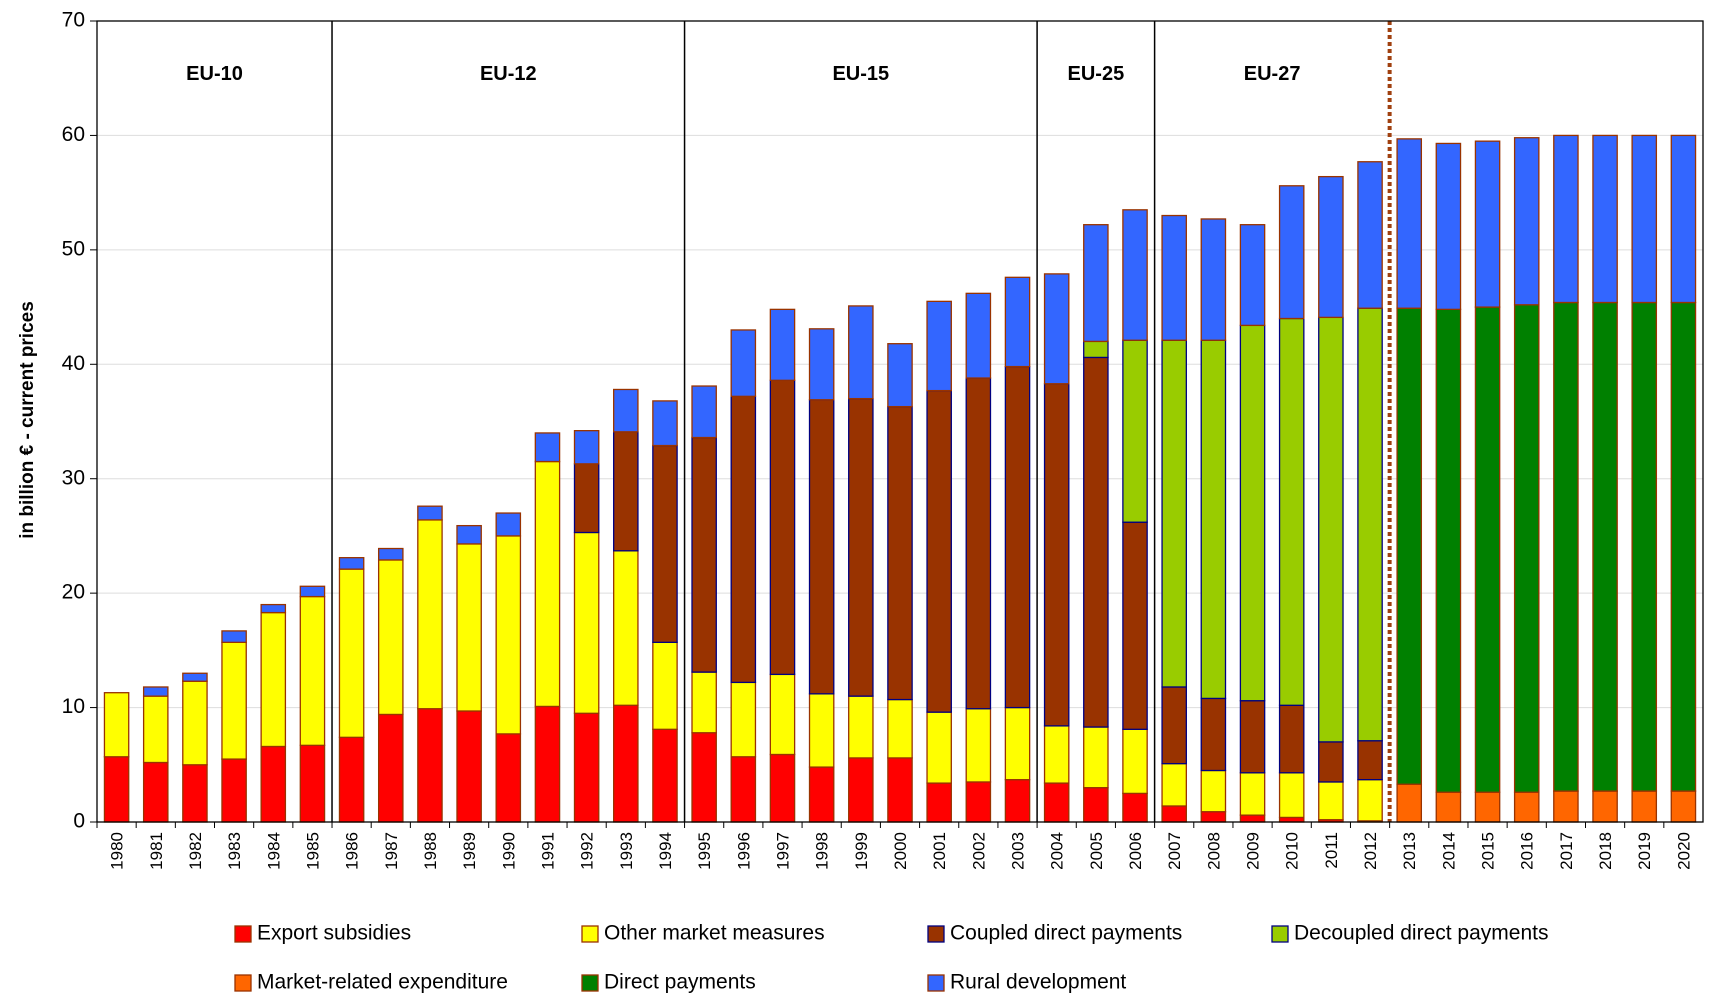 This screenshot has width=1715, height=997. What do you see at coordinates (1096, 851) in the screenshot?
I see `x-tick-label: 2005` at bounding box center [1096, 851].